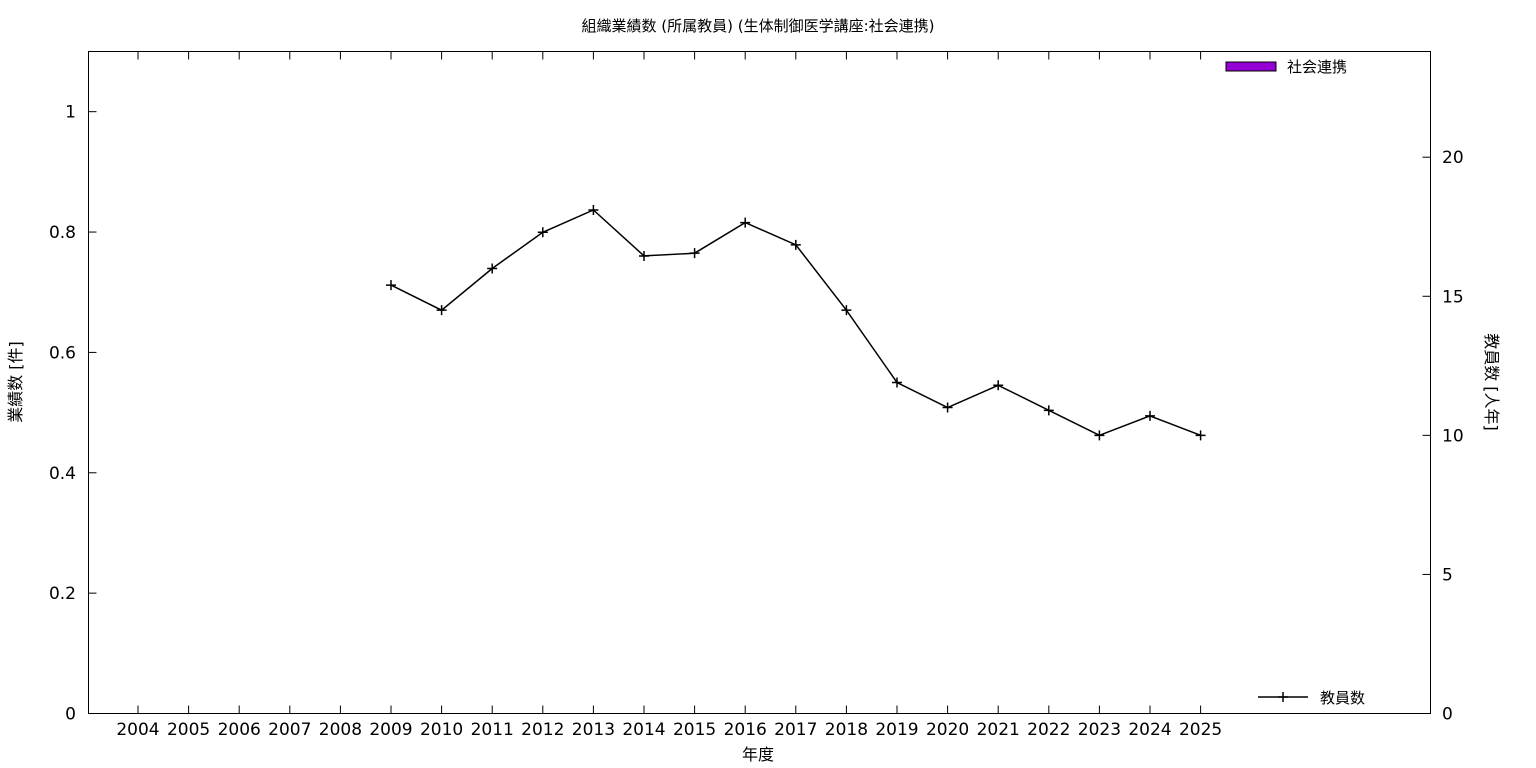 This screenshot has width=1536, height=768. I want to click on left-axis-tick-label: 0, so click(70, 715).